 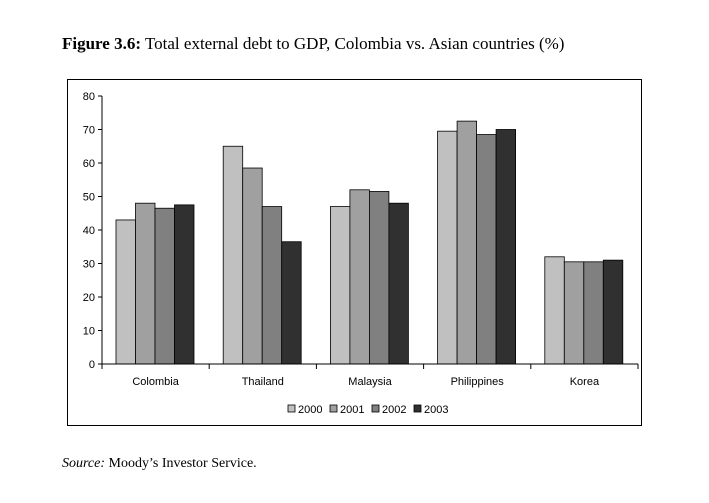 What do you see at coordinates (467, 242) in the screenshot?
I see `bar-2001-philippines` at bounding box center [467, 242].